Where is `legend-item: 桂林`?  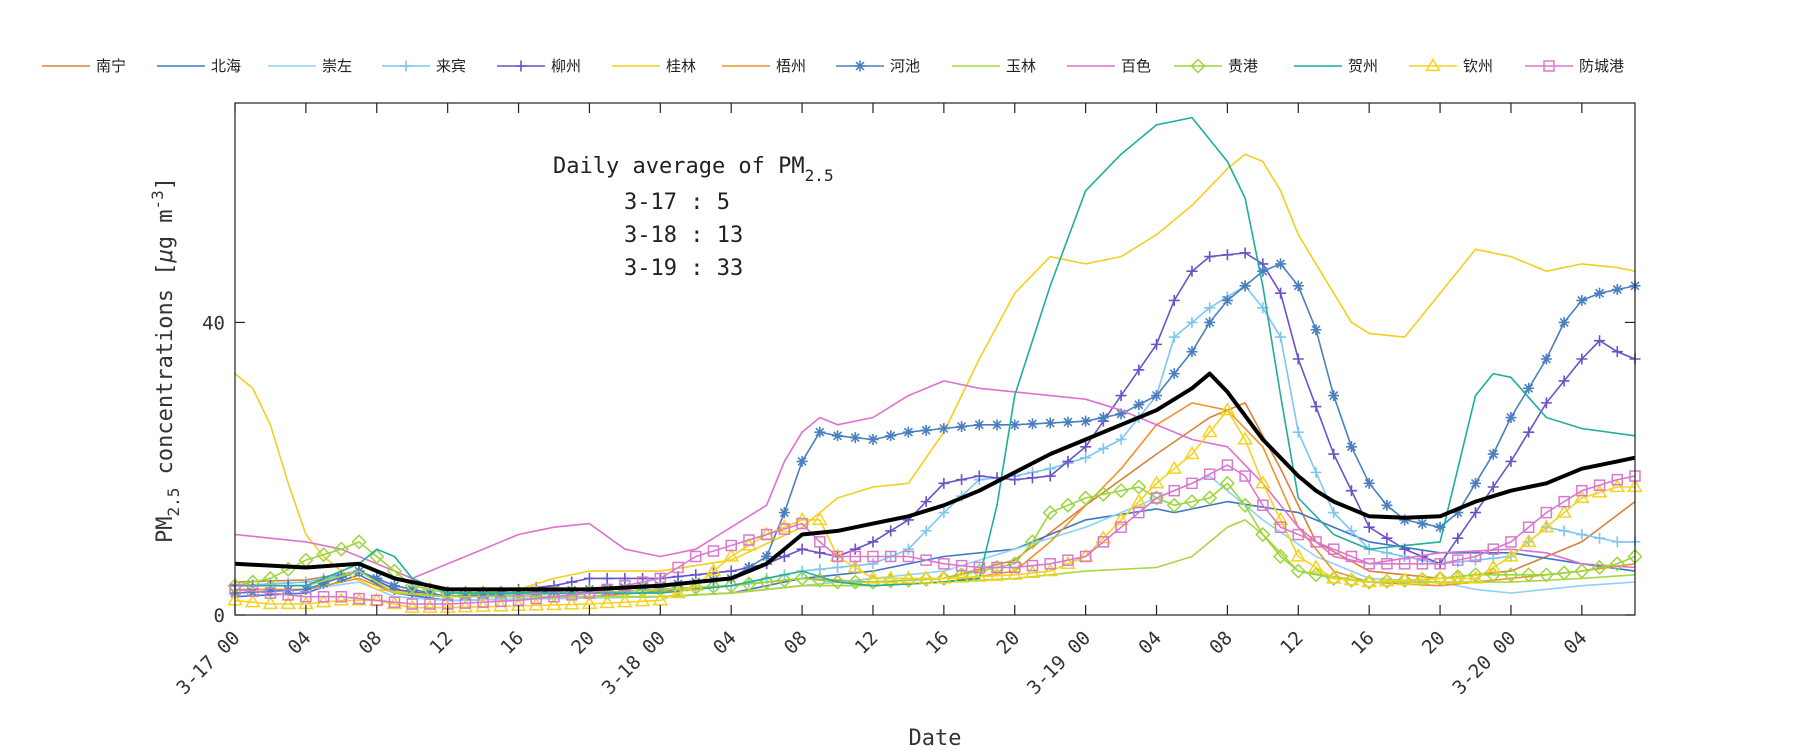 legend-item: 桂林 is located at coordinates (654, 66).